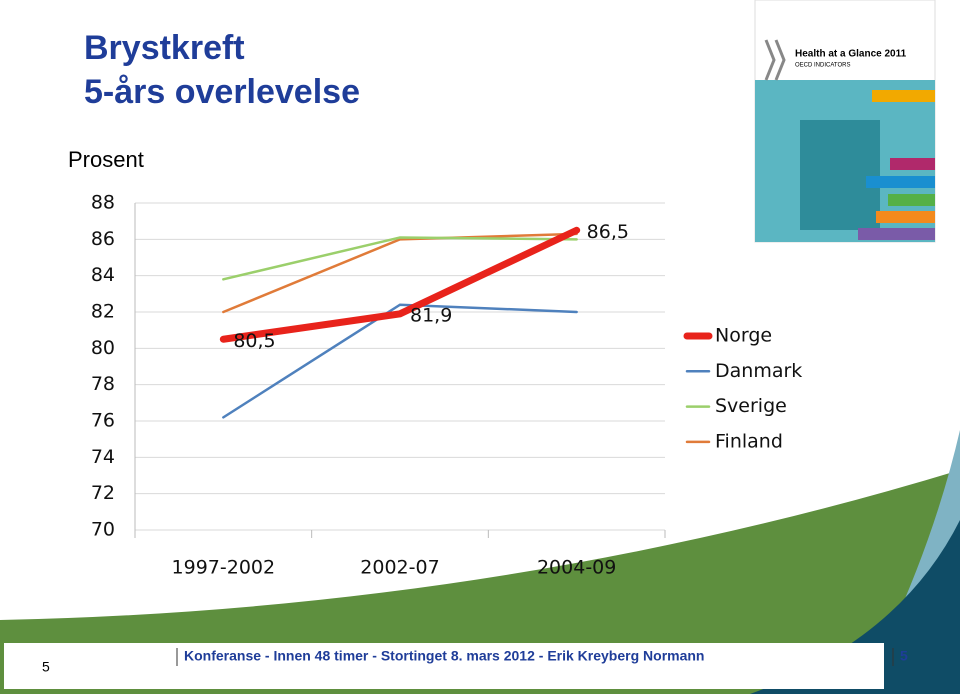 The height and width of the screenshot is (694, 960). I want to click on y-tick-label: 86, so click(103, 239).